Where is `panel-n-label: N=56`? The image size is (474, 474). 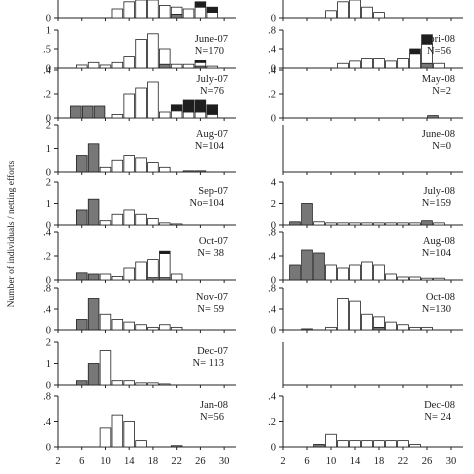
panel-n-label: N=56 is located at coordinates (439, 51).